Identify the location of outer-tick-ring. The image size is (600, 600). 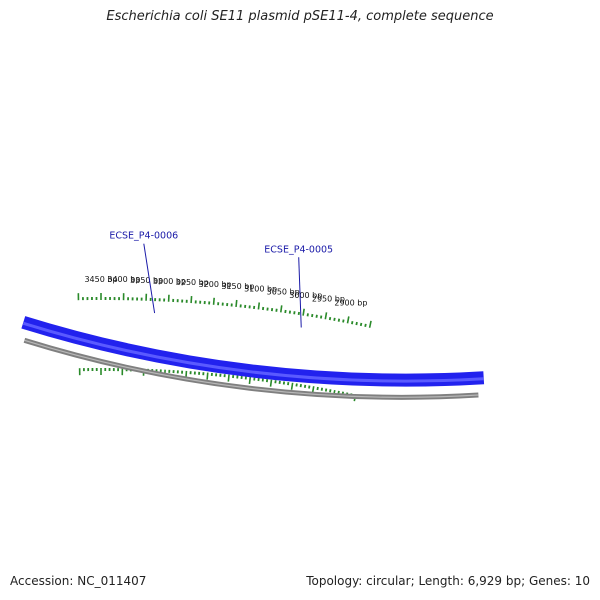
(224, 310).